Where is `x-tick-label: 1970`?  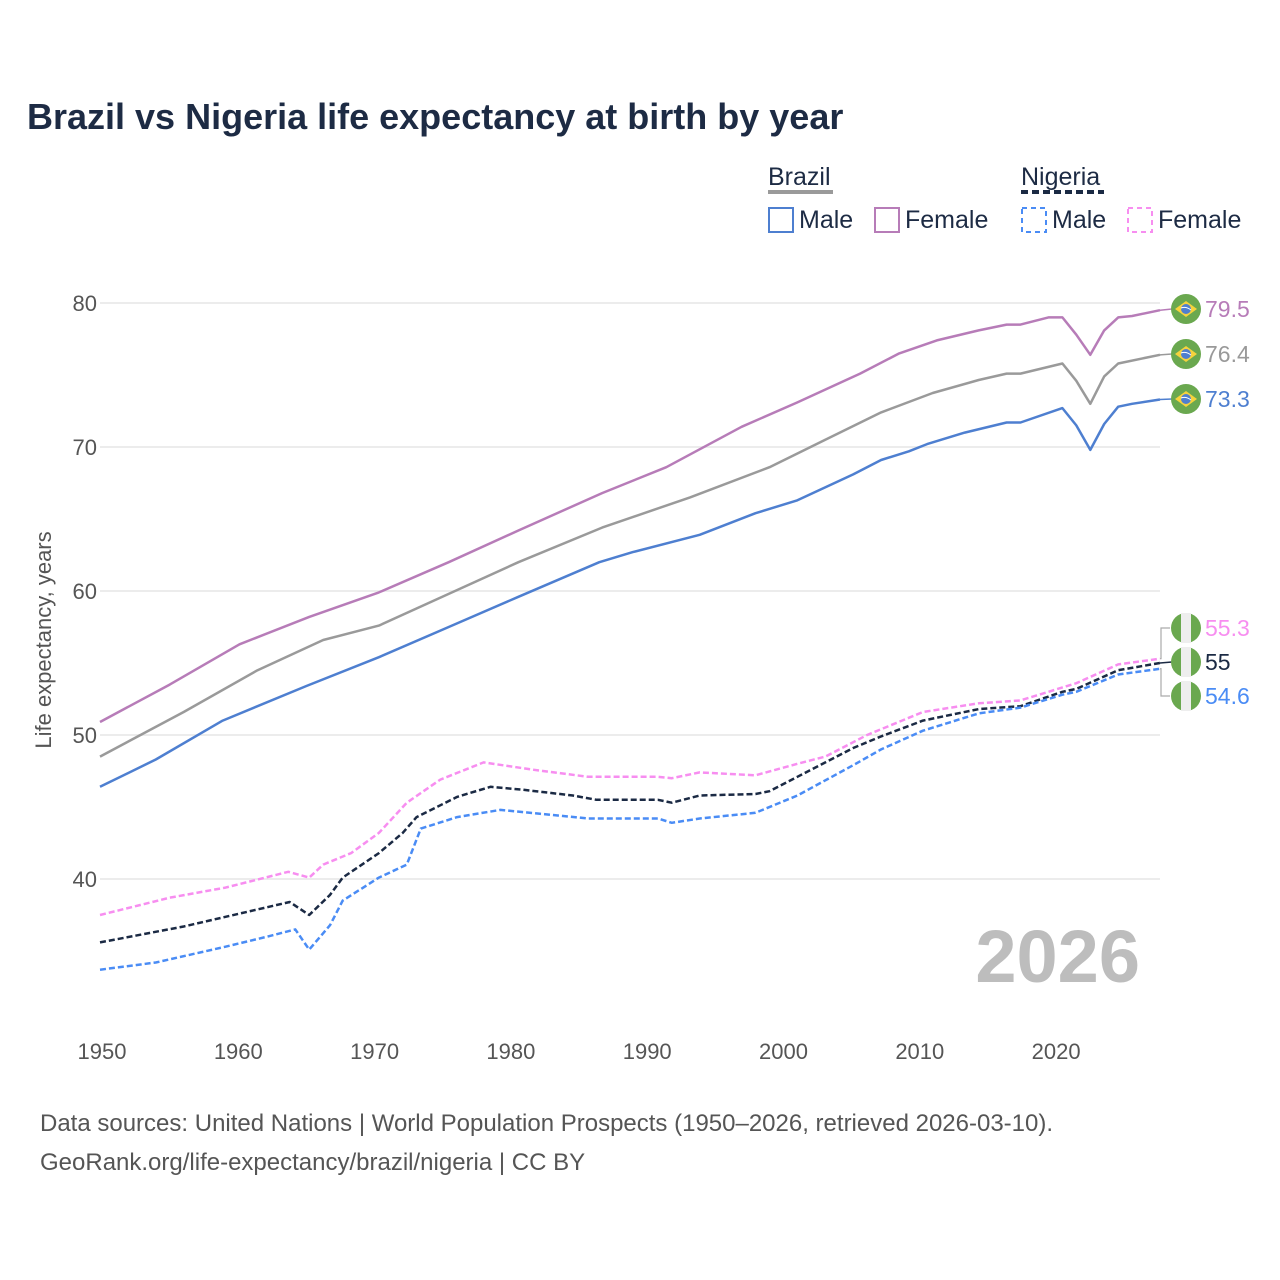 x-tick-label: 1970 is located at coordinates (374, 1051).